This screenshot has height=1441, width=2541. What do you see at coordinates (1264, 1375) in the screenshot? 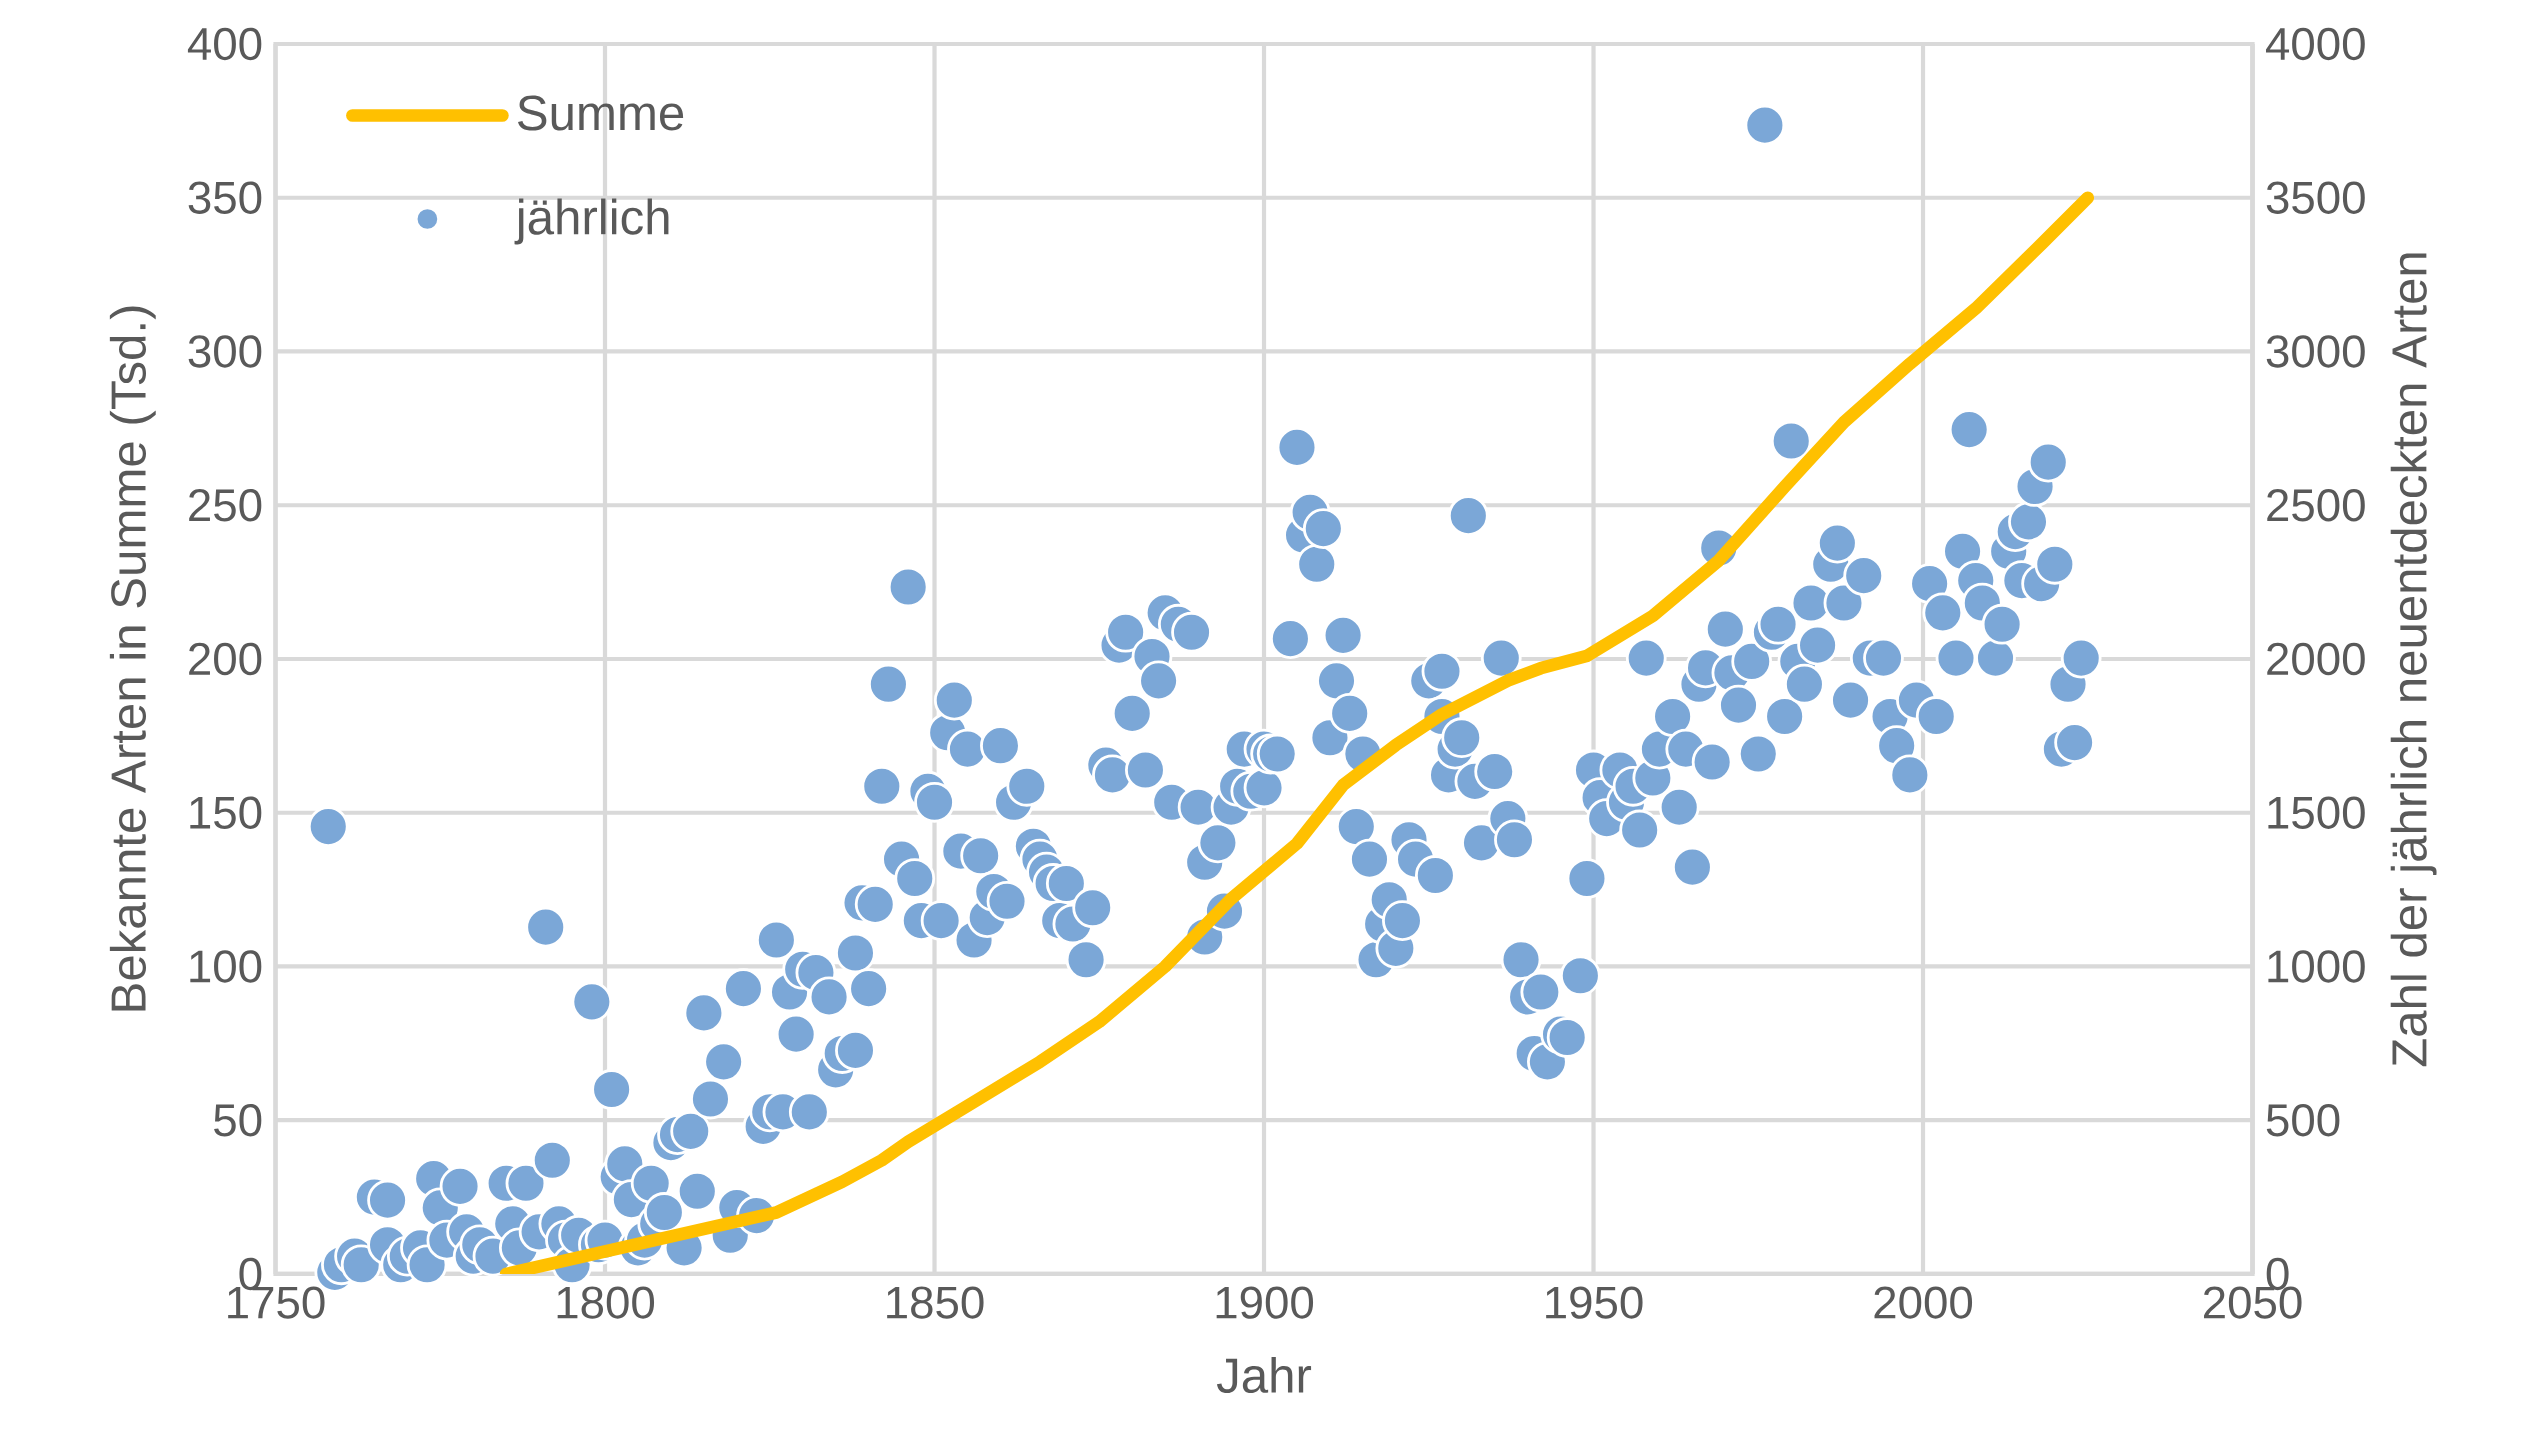
I see `x-axis-title: Jahr` at bounding box center [1264, 1375].